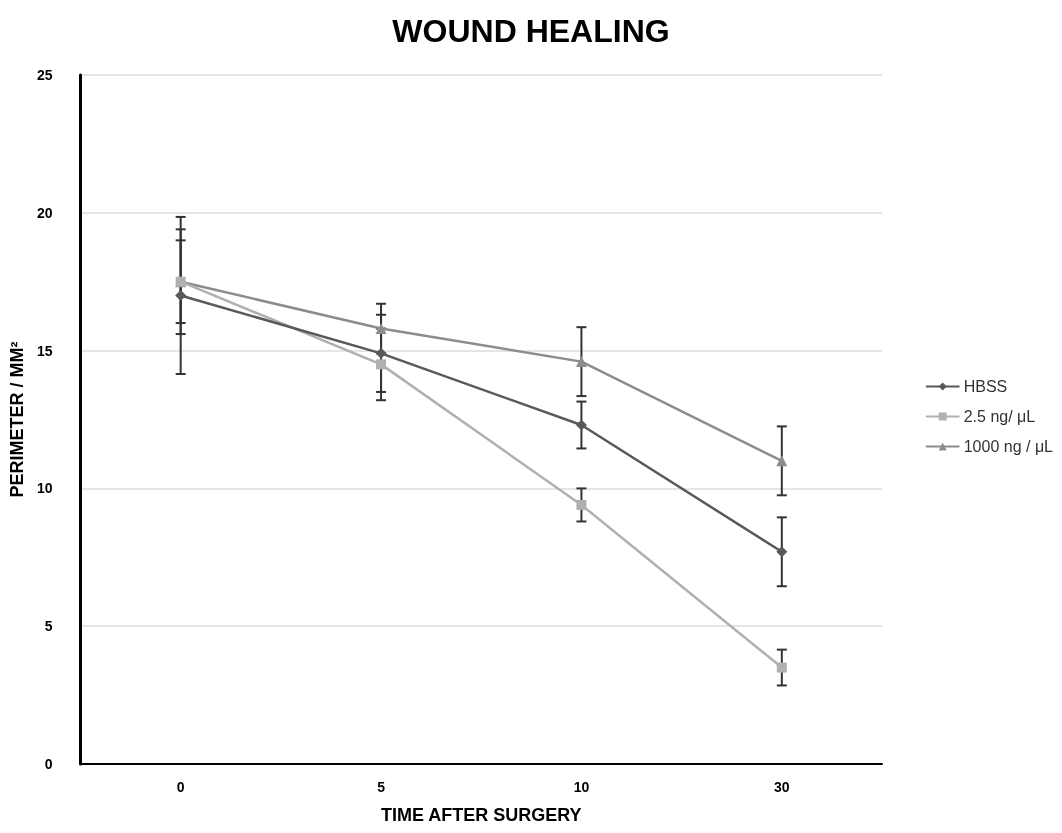 This screenshot has width=1062, height=833. I want to click on chart-title: WOUND HEALING, so click(531, 31).